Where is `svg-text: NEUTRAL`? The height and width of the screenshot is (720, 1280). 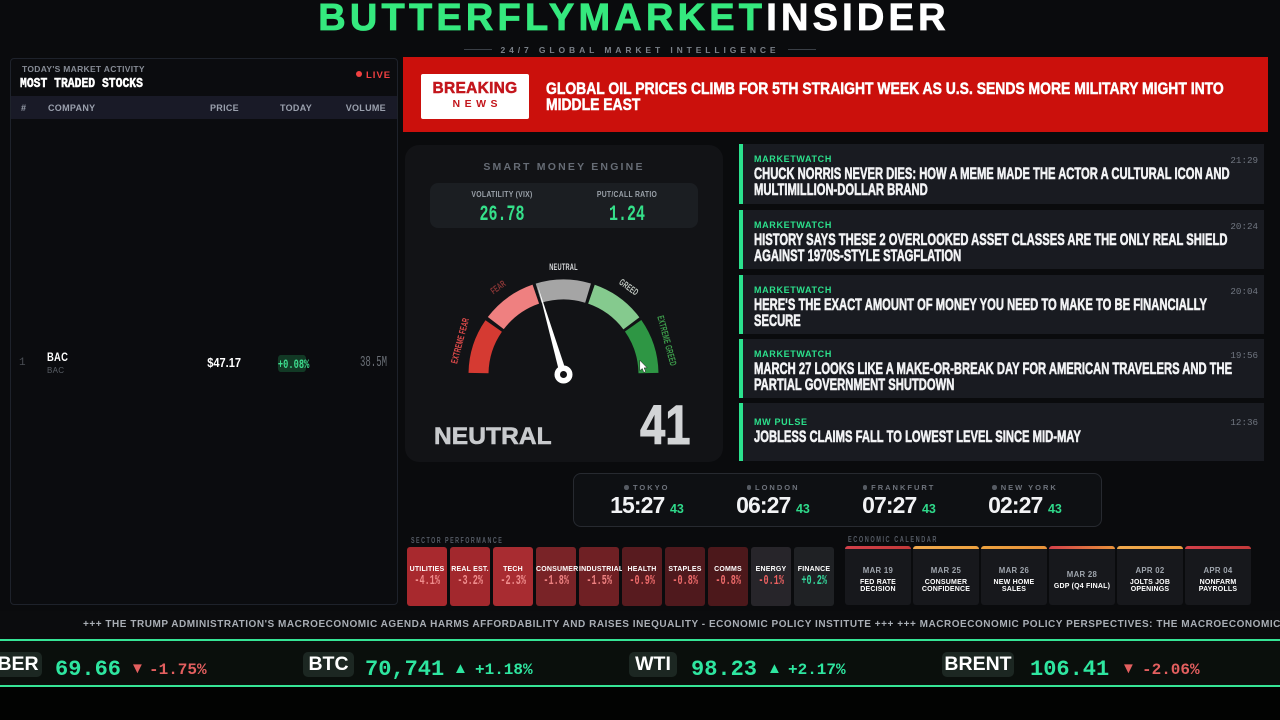 svg-text: NEUTRAL is located at coordinates (563, 267).